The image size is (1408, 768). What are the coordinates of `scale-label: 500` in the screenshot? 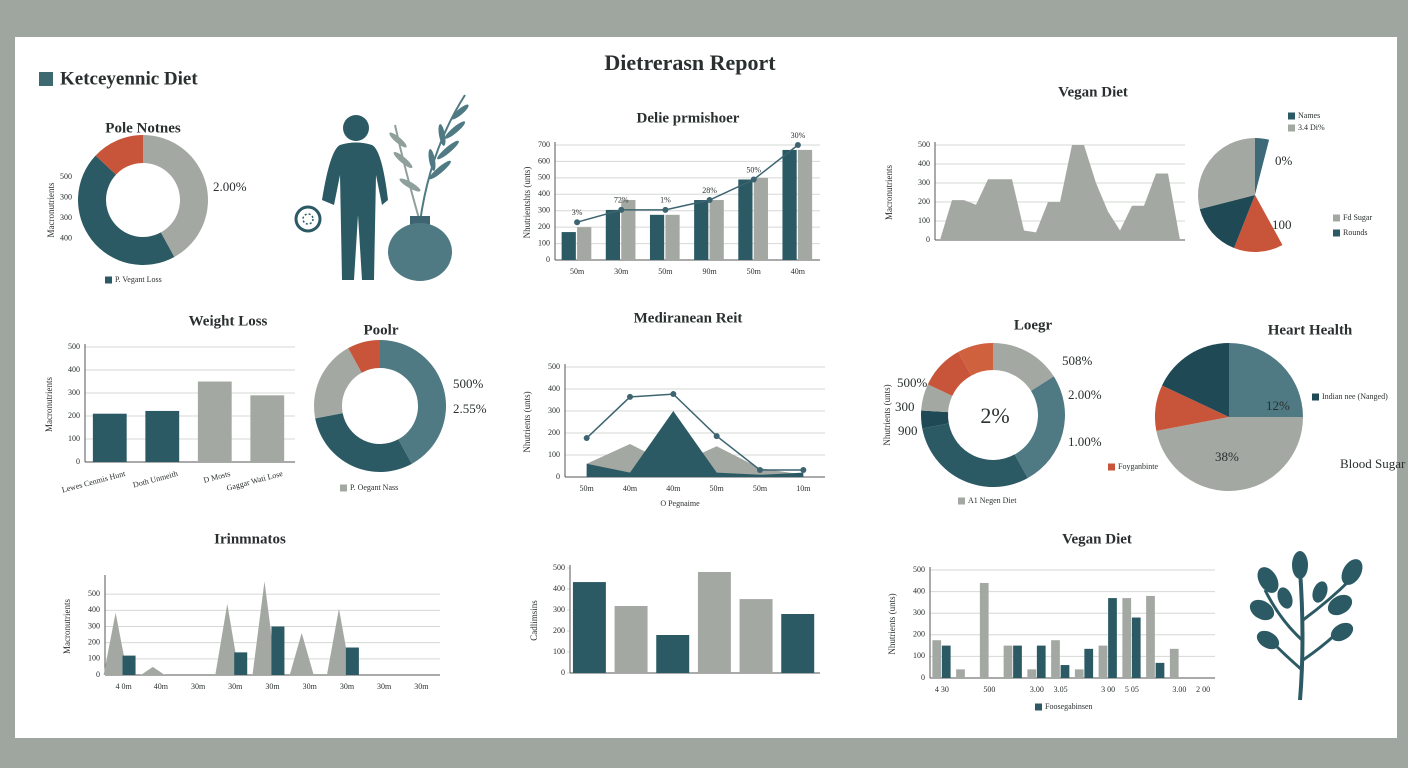 It's located at (66, 176).